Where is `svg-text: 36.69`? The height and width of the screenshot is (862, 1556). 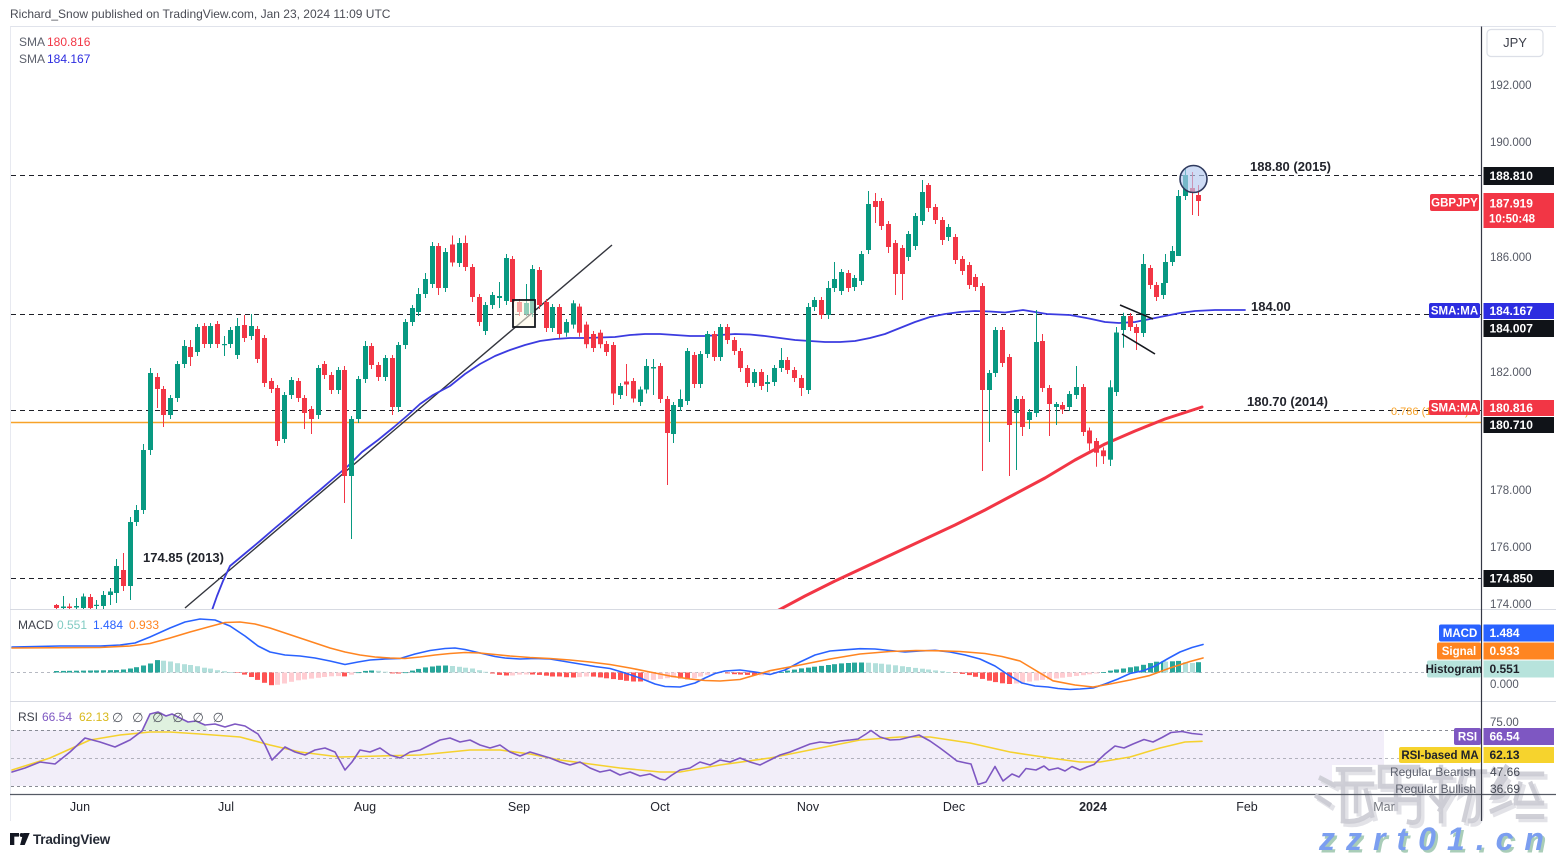 svg-text: 36.69 is located at coordinates (1505, 789).